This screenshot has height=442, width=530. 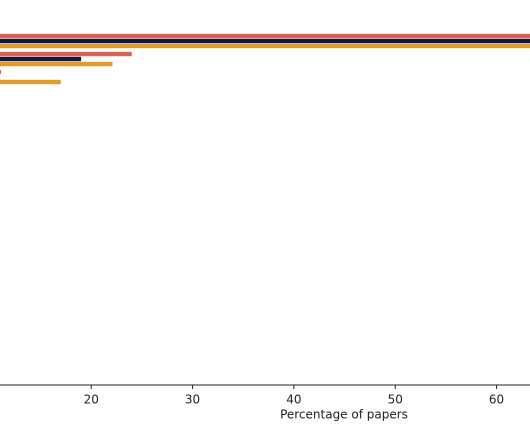 What do you see at coordinates (265, 59) in the screenshot?
I see `plot-area` at bounding box center [265, 59].